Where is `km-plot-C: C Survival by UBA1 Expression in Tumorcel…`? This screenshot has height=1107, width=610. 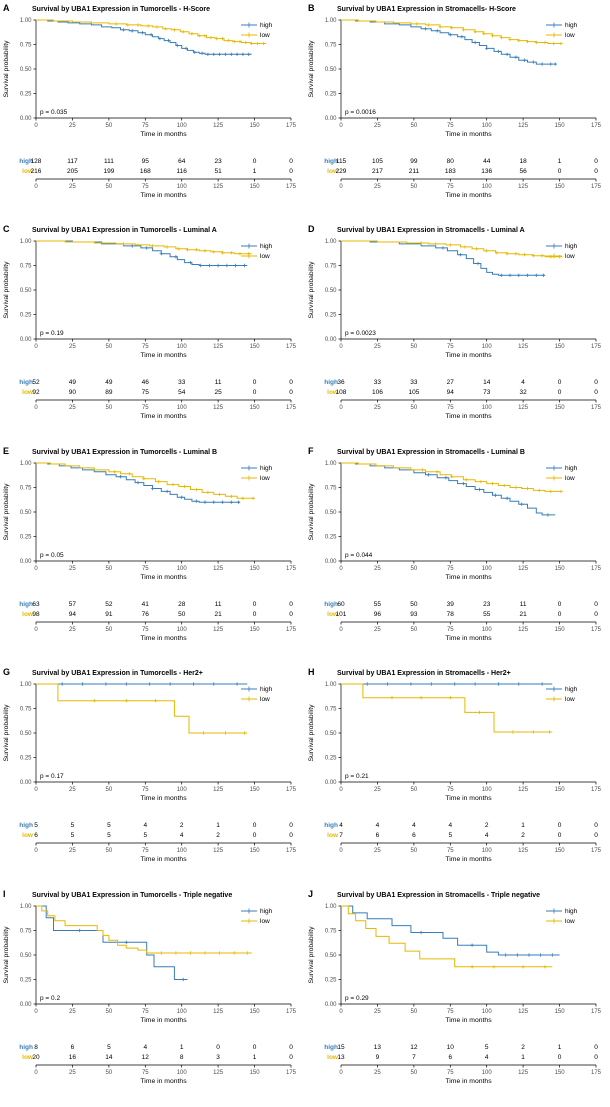 km-plot-C: C Survival by UBA1 Expression in Tumorcel… is located at coordinates (150, 322).